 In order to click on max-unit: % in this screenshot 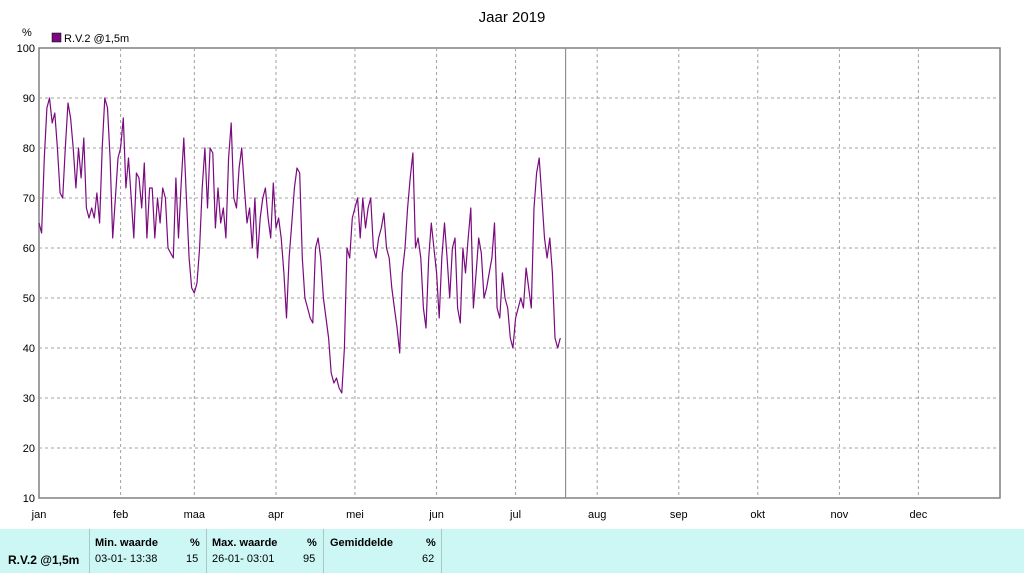, I will do `click(312, 543)`.